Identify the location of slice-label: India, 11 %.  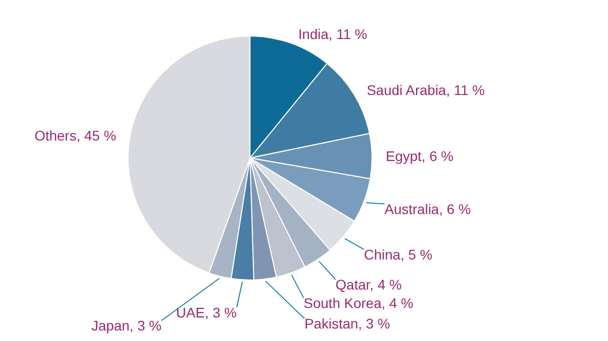
(333, 34).